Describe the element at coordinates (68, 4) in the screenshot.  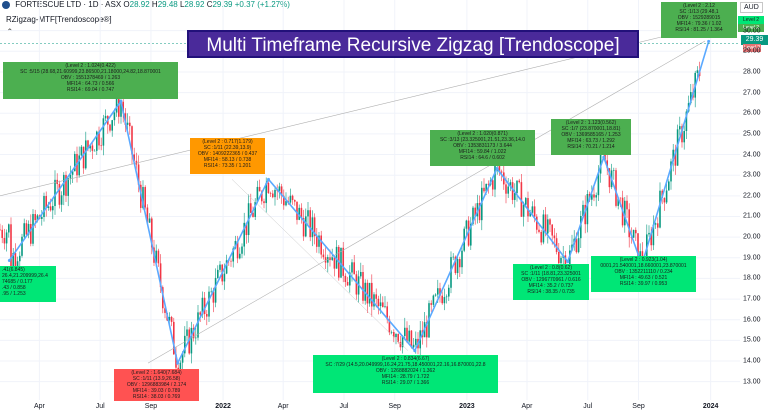
I see `symbol-name: FORTESCUE LTD · 1D · ASX` at that location.